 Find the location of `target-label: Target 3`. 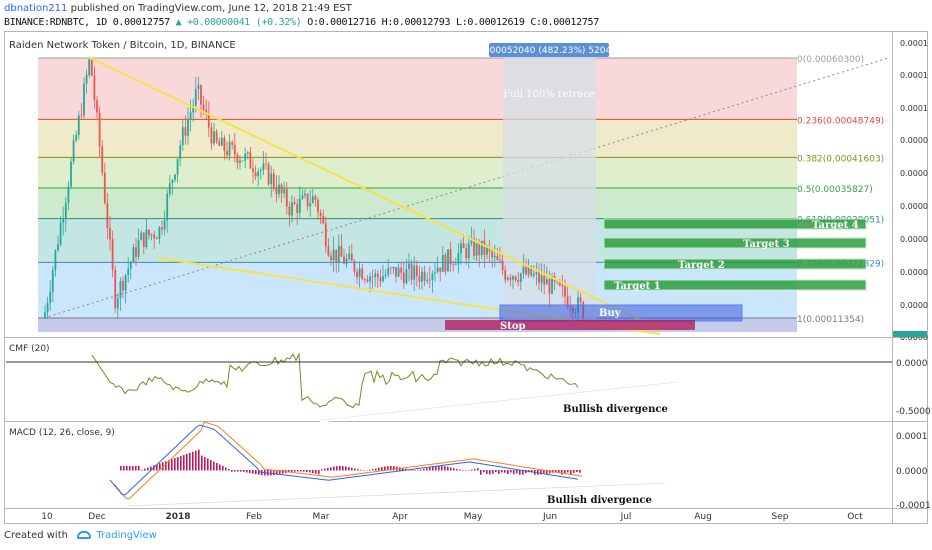

target-label: Target 3 is located at coordinates (766, 244).